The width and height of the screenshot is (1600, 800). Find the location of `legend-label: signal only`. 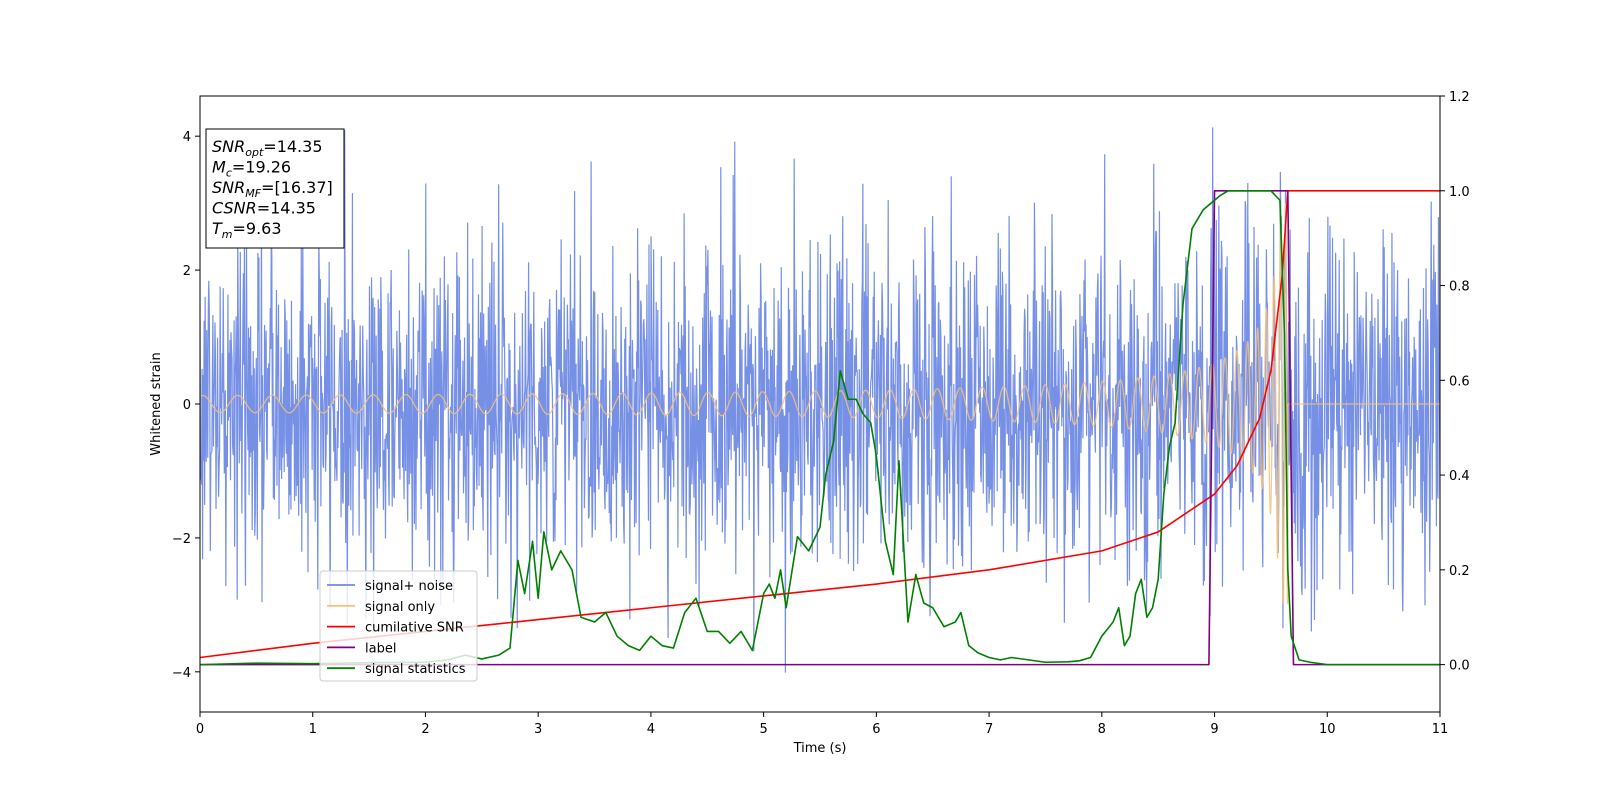

legend-label: signal only is located at coordinates (400, 607).